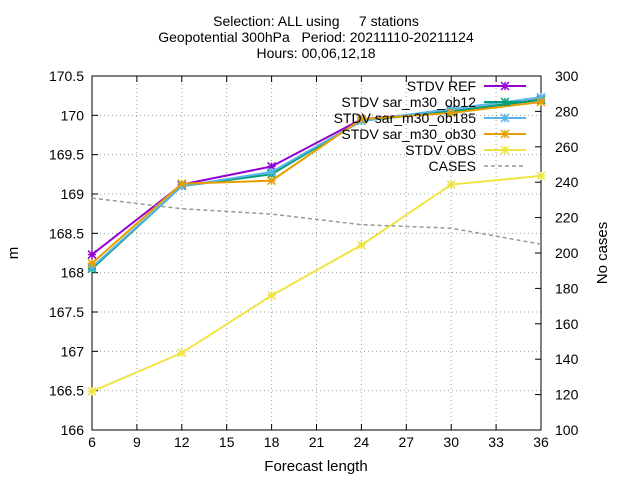 This screenshot has height=480, width=640. I want to click on y-tick-label: 168, so click(73, 273).